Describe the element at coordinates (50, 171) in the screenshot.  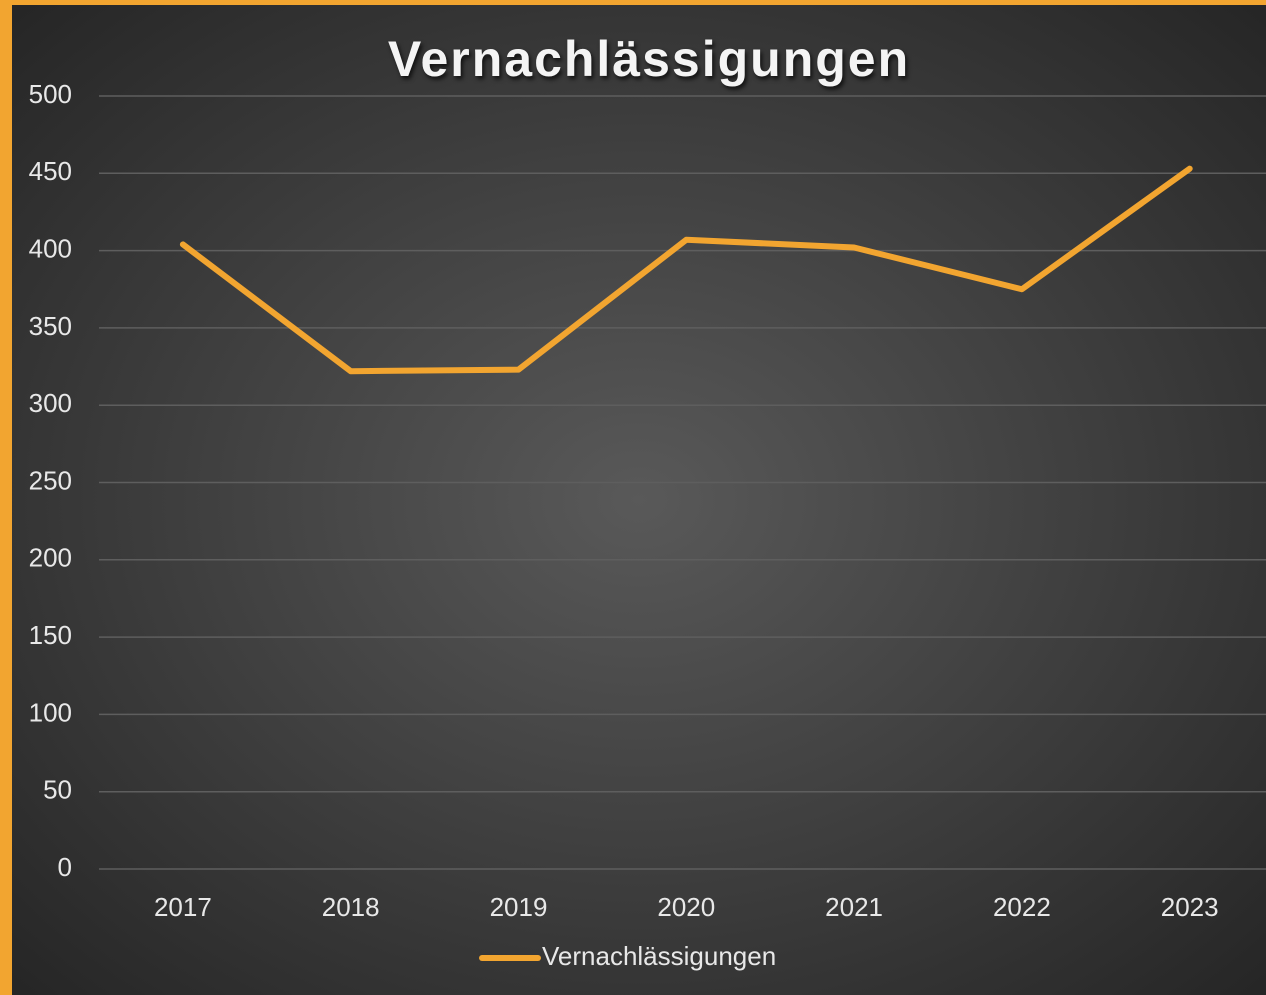
I see `y-tick-label: 450` at that location.